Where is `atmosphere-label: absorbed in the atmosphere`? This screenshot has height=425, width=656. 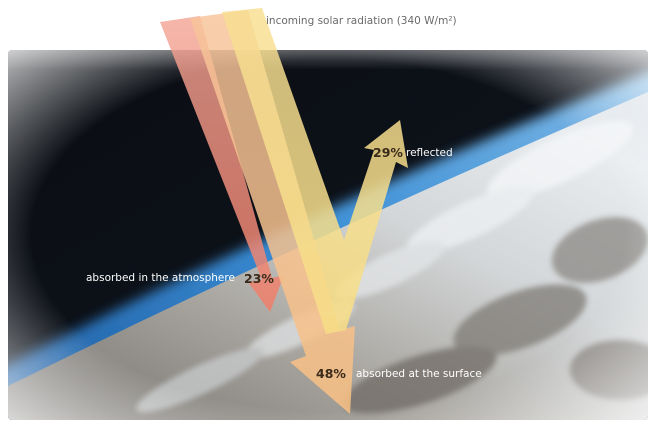
atmosphere-label: absorbed in the atmosphere is located at coordinates (160, 278).